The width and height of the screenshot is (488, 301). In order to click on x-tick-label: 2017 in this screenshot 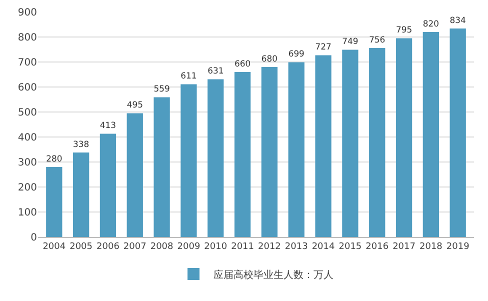, I will do `click(404, 247)`.